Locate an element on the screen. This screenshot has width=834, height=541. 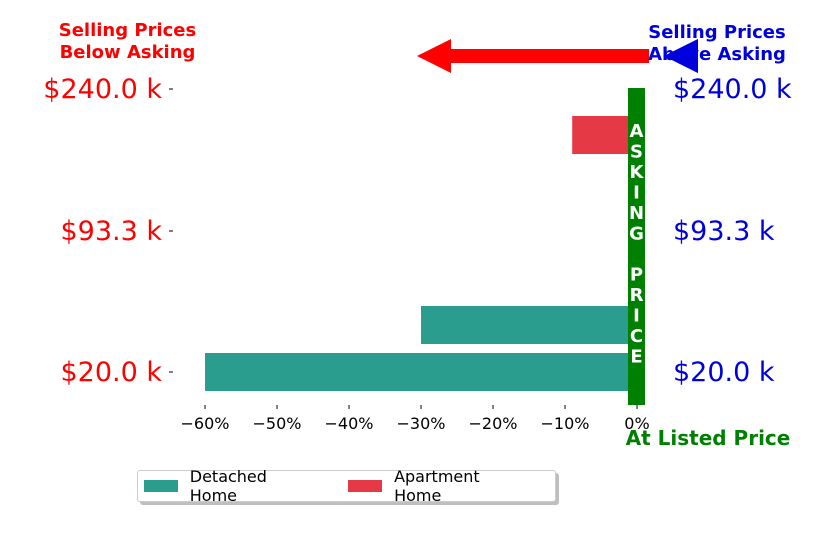
arrow-below-shaft is located at coordinates (549, 56).